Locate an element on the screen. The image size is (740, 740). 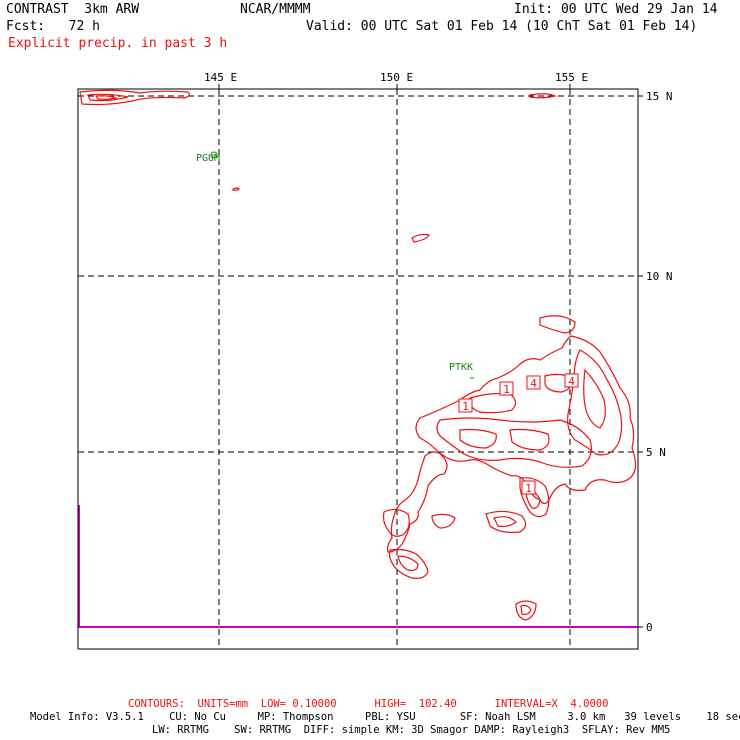
station-pgum: PGUM is located at coordinates (208, 158).